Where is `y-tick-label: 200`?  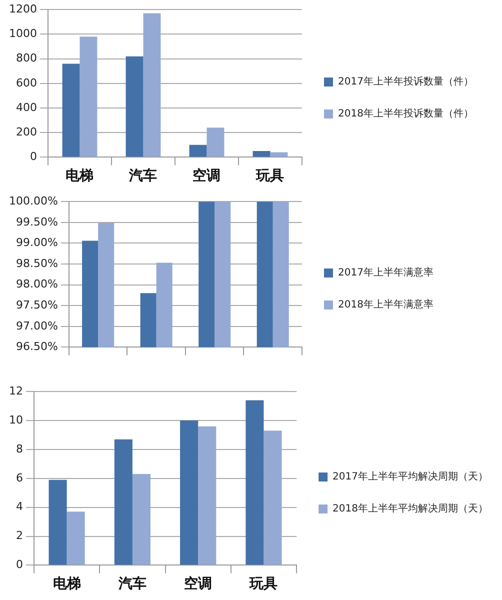 y-tick-label: 200 is located at coordinates (26, 131).